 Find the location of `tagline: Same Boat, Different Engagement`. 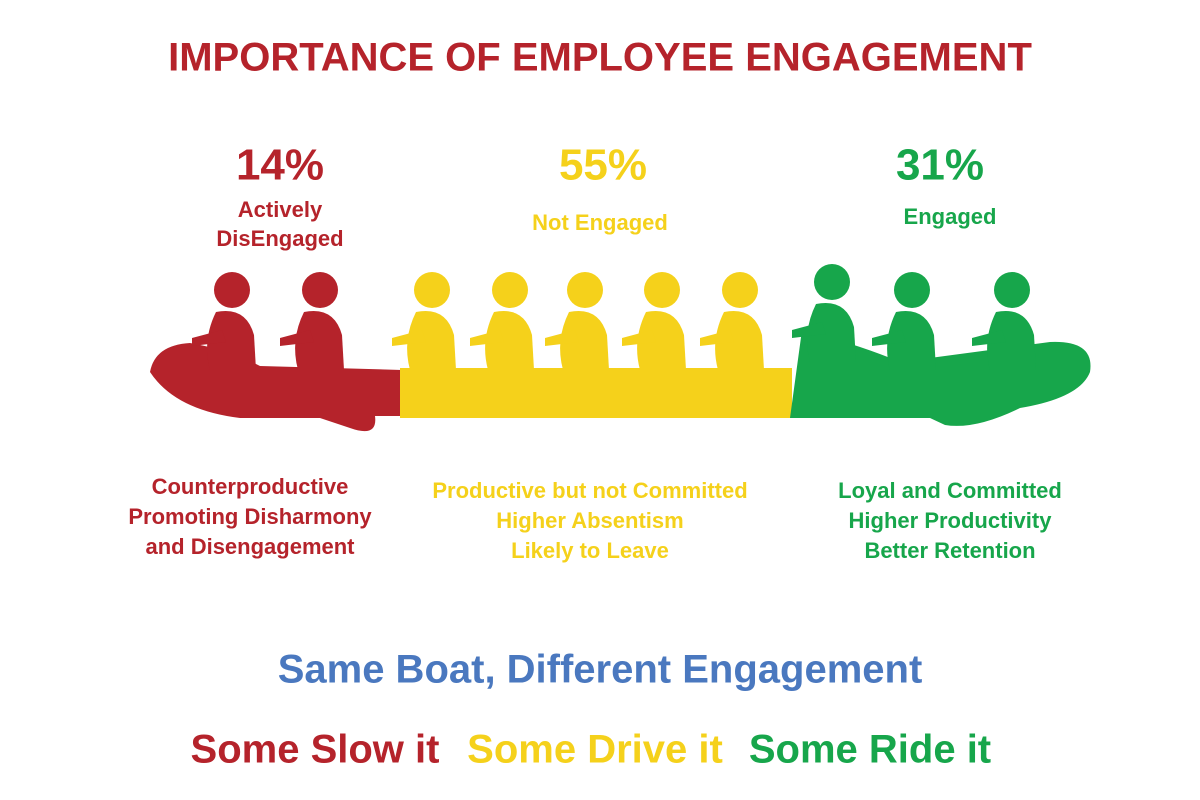

tagline: Same Boat, Different Engagement is located at coordinates (600, 670).